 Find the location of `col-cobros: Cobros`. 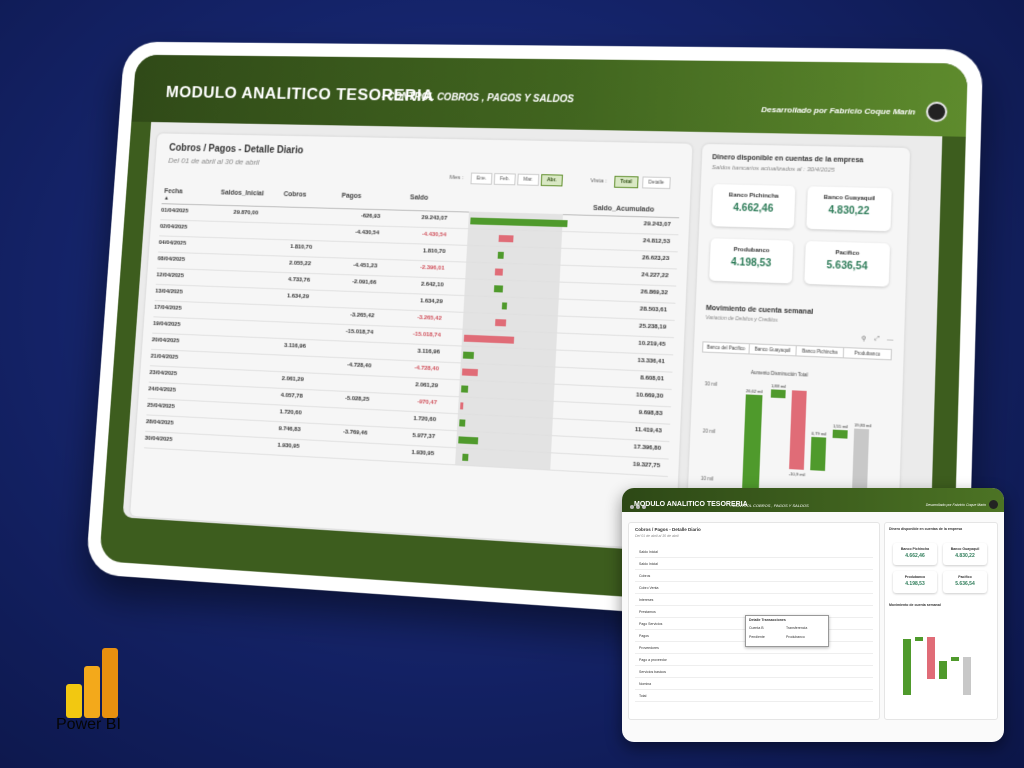

col-cobros: Cobros is located at coordinates (295, 195).